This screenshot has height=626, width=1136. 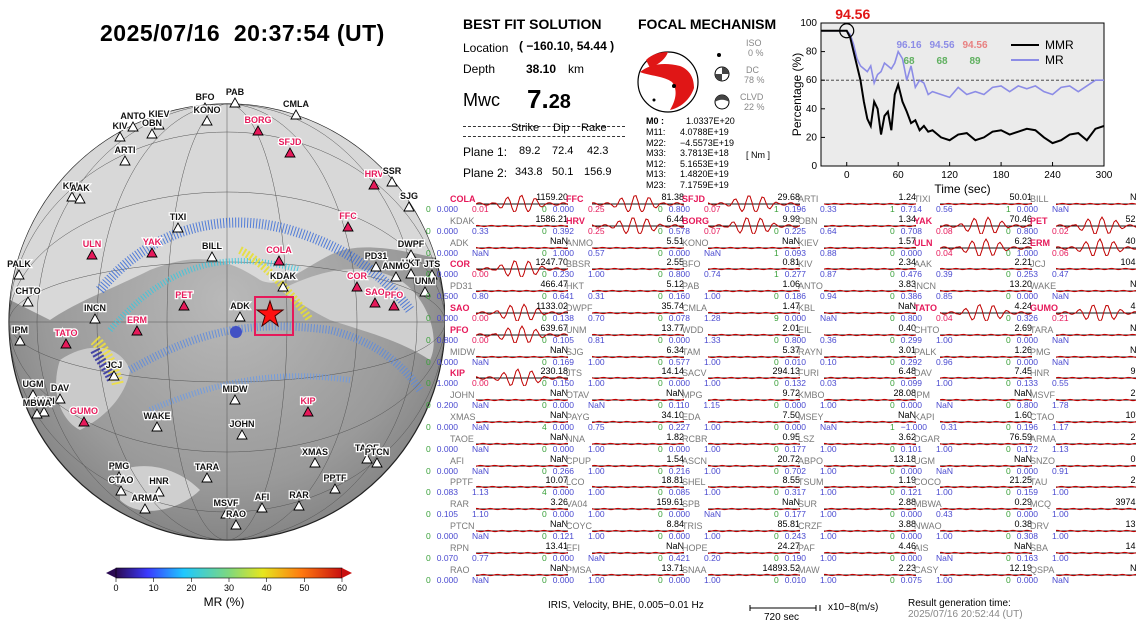 What do you see at coordinates (712, 209) in the screenshot?
I see `trace-stat-value: 0.07` at bounding box center [712, 209].